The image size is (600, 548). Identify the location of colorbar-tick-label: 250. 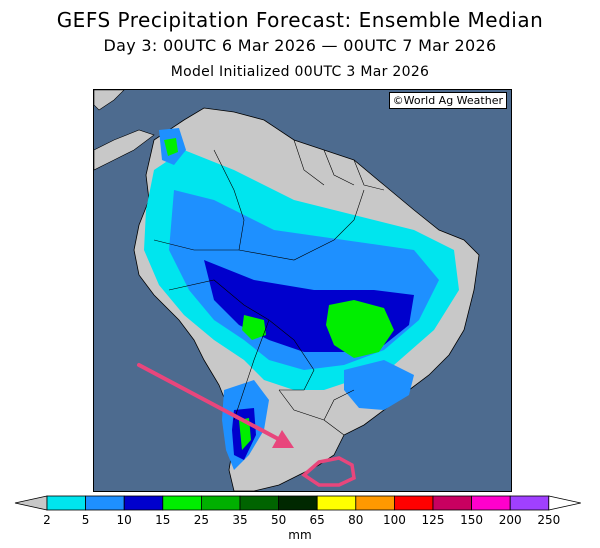
(548, 520).